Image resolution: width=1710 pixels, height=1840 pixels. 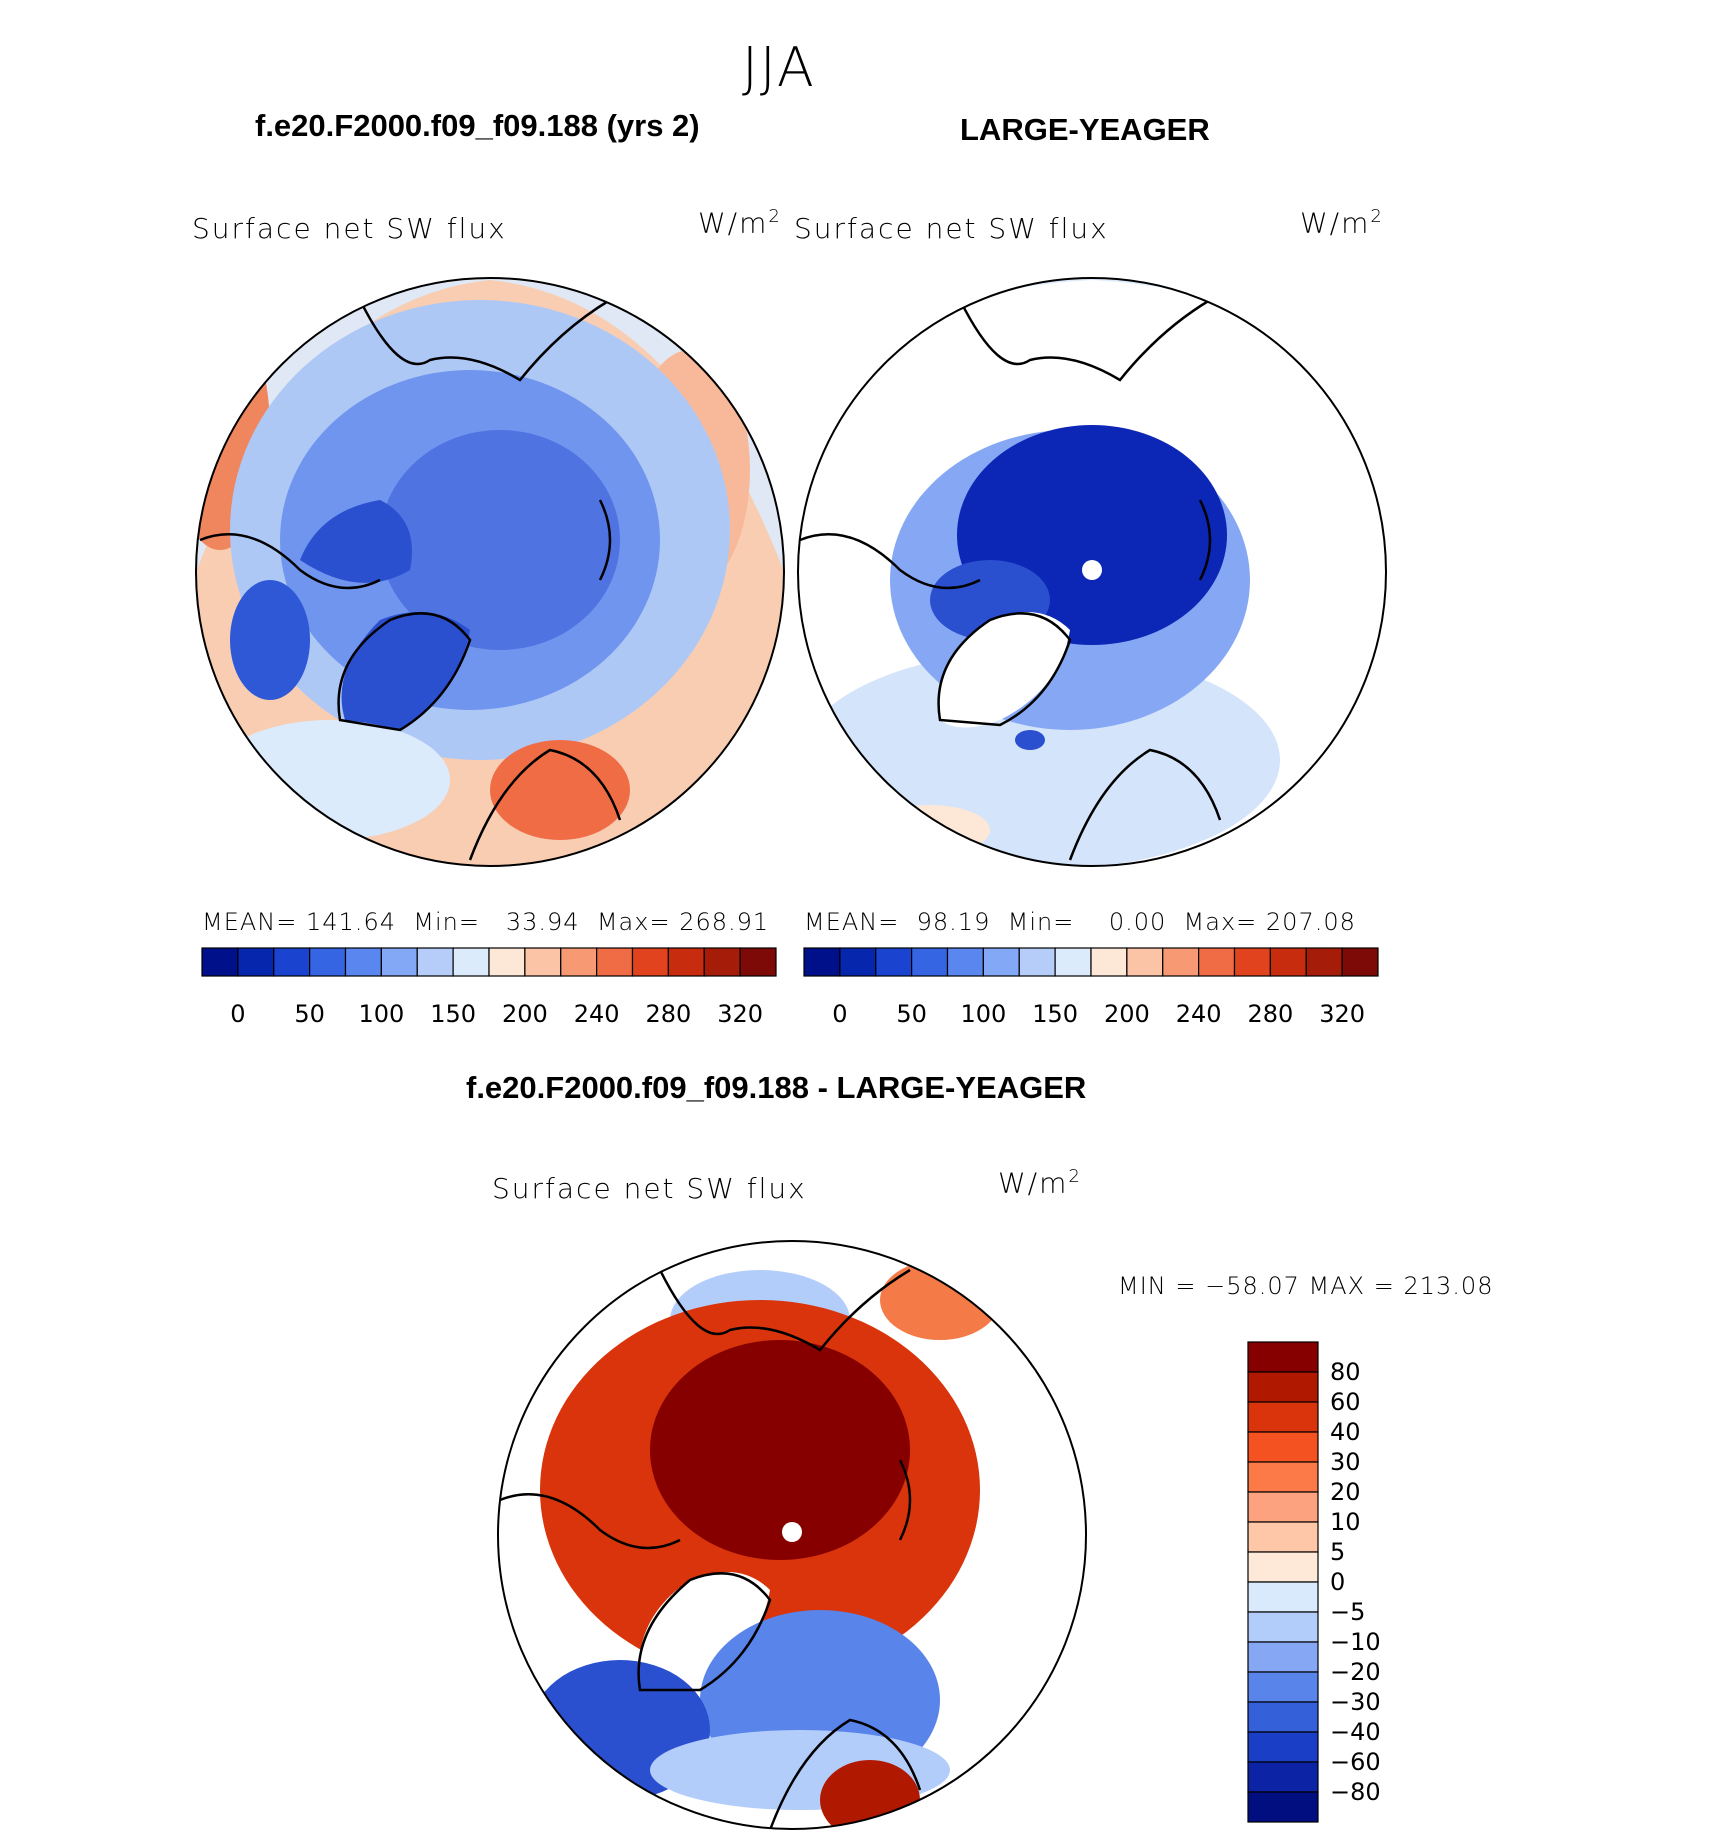 What do you see at coordinates (1355, 1732) in the screenshot?
I see `colorbar-diff-tick-12: −40` at bounding box center [1355, 1732].